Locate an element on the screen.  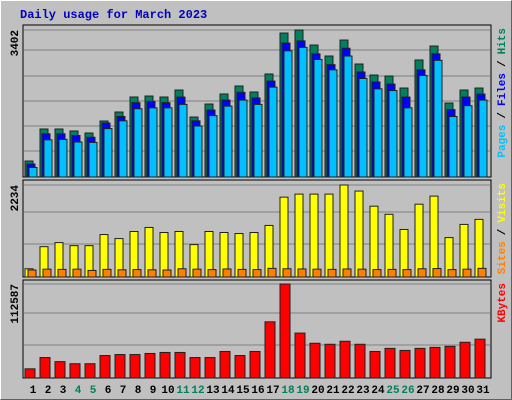
chart-title: Daily usage for March 2023 is located at coordinates (113, 15).